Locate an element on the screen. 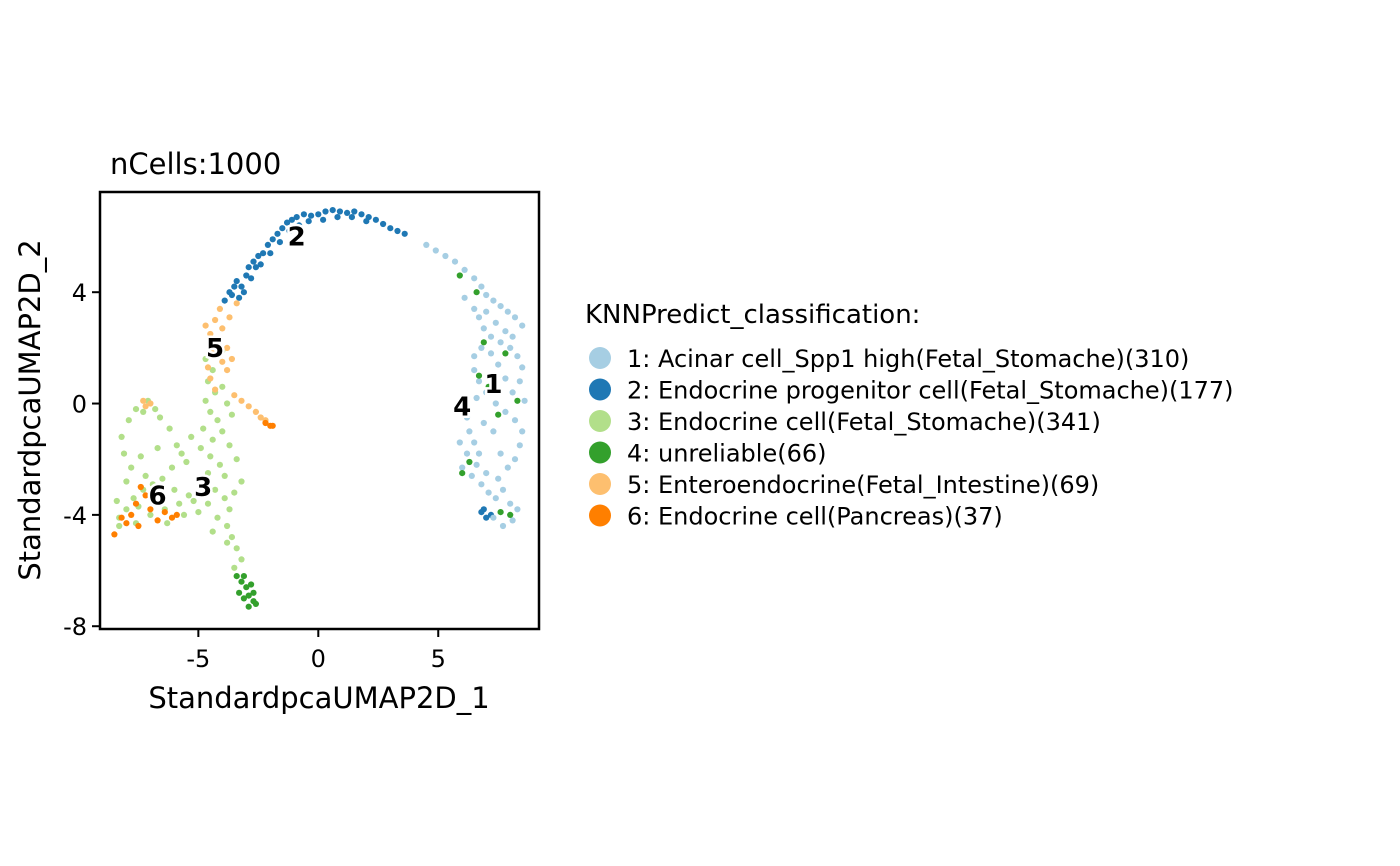  y-tick-label: 4 is located at coordinates (79, 293).